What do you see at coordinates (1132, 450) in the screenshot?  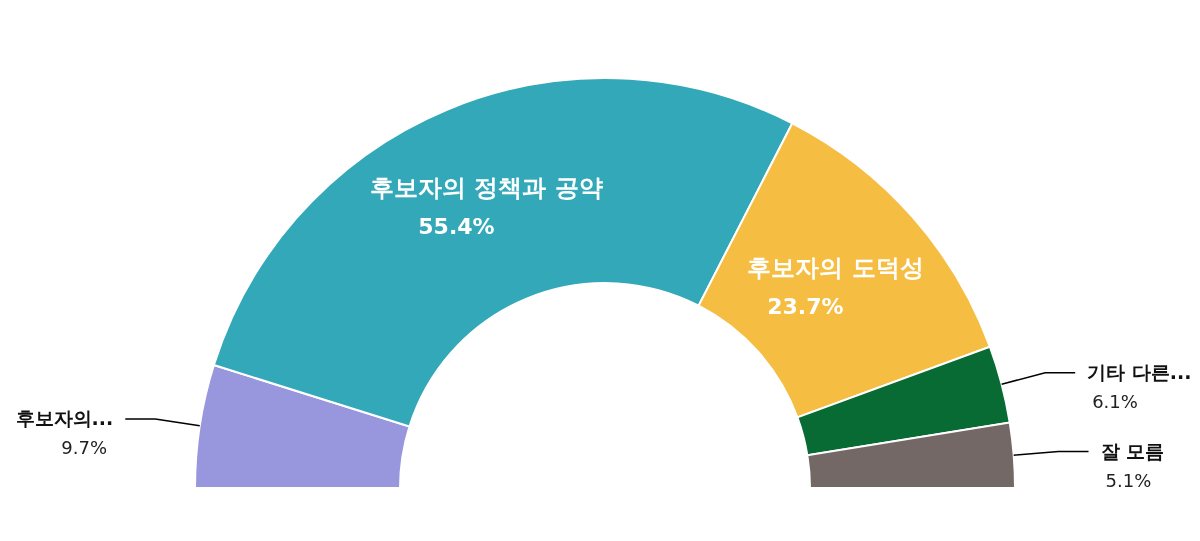 I see `slice-label: 잘 모름` at bounding box center [1132, 450].